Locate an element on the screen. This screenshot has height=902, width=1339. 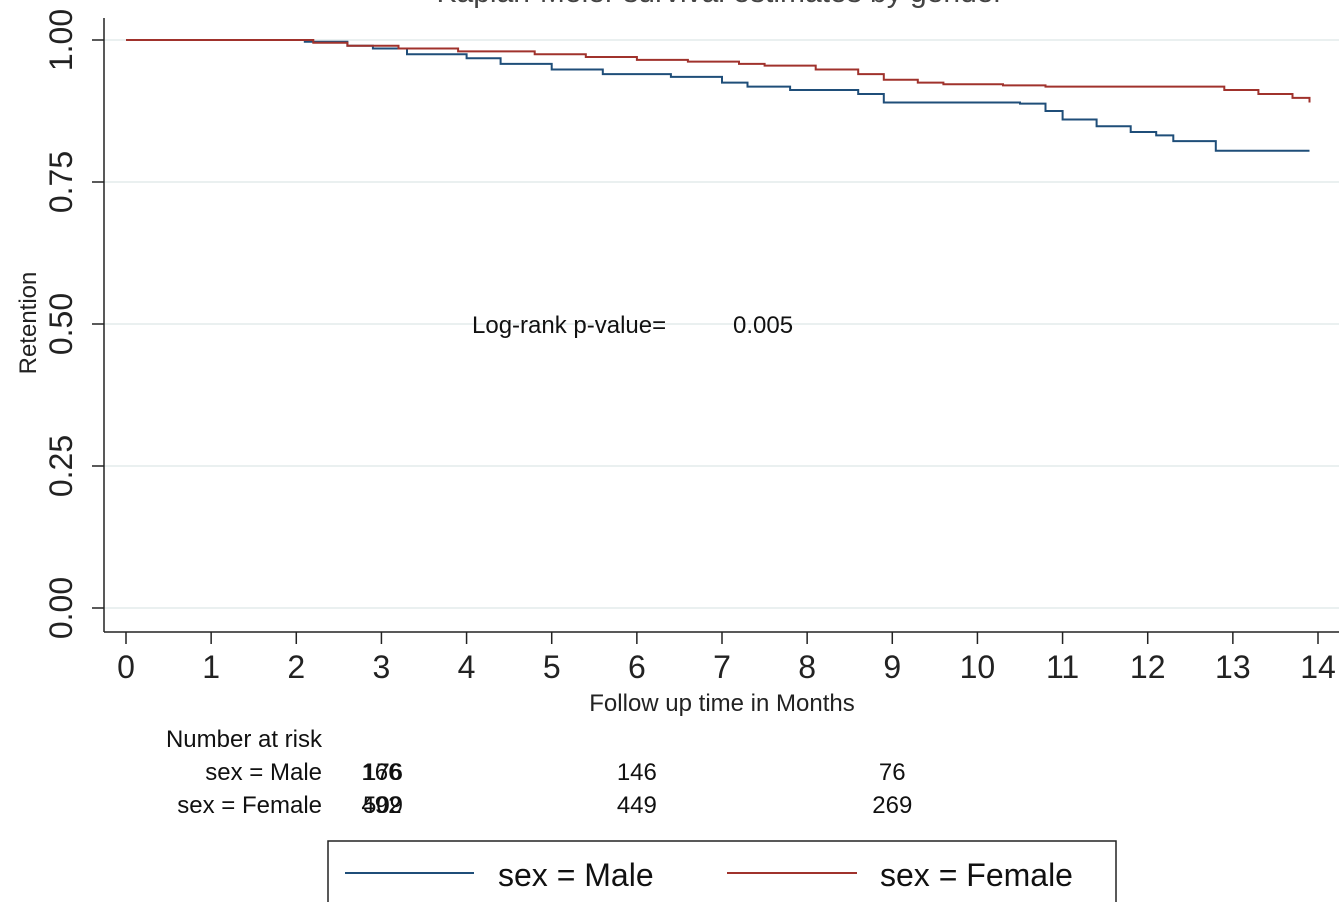
legend: sex = Male sex = Female is located at coordinates (722, 871).